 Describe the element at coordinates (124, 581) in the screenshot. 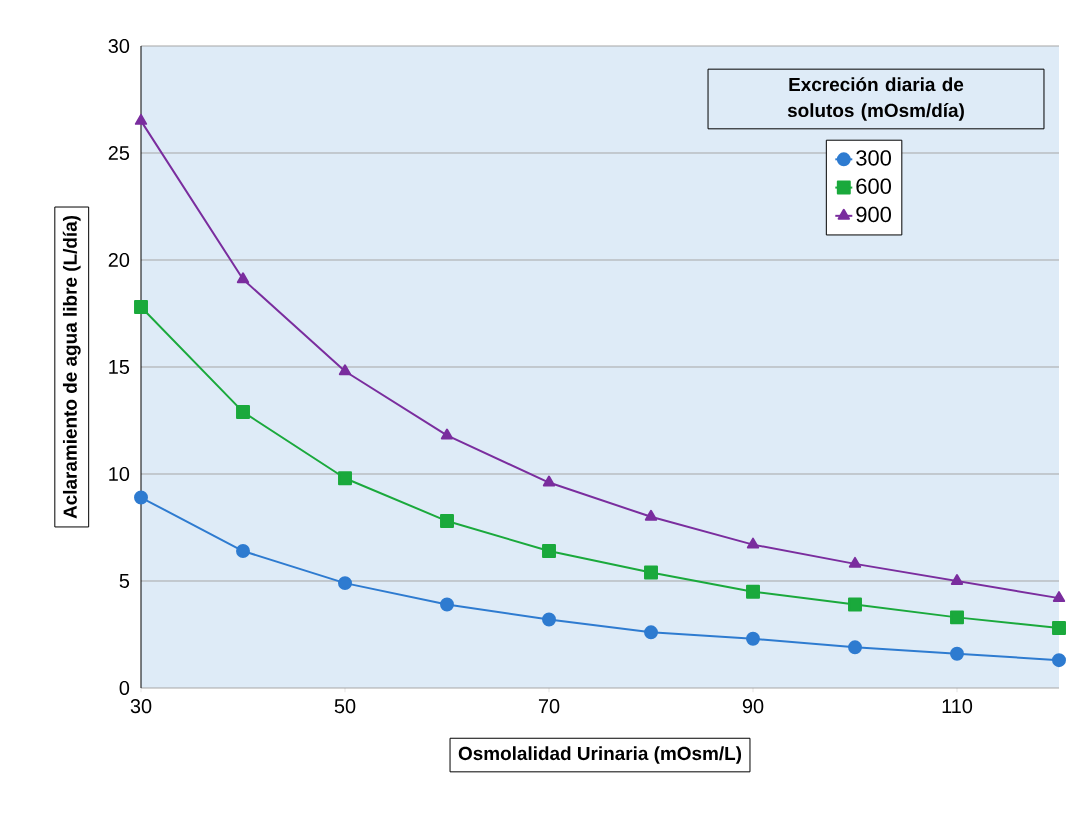

I see `y-tick-label: 5` at that location.